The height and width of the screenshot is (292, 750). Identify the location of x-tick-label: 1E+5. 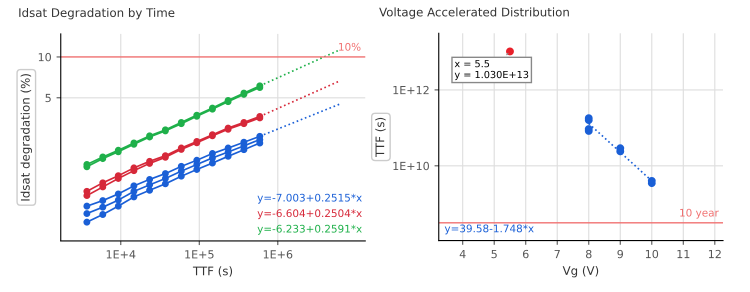
(199, 254).